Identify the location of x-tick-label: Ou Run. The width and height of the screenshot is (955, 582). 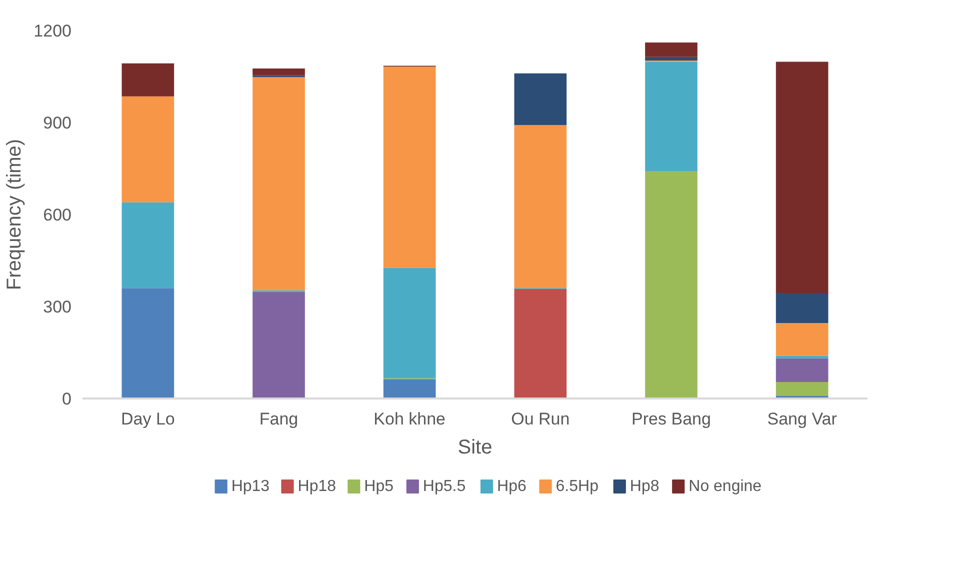
(540, 419).